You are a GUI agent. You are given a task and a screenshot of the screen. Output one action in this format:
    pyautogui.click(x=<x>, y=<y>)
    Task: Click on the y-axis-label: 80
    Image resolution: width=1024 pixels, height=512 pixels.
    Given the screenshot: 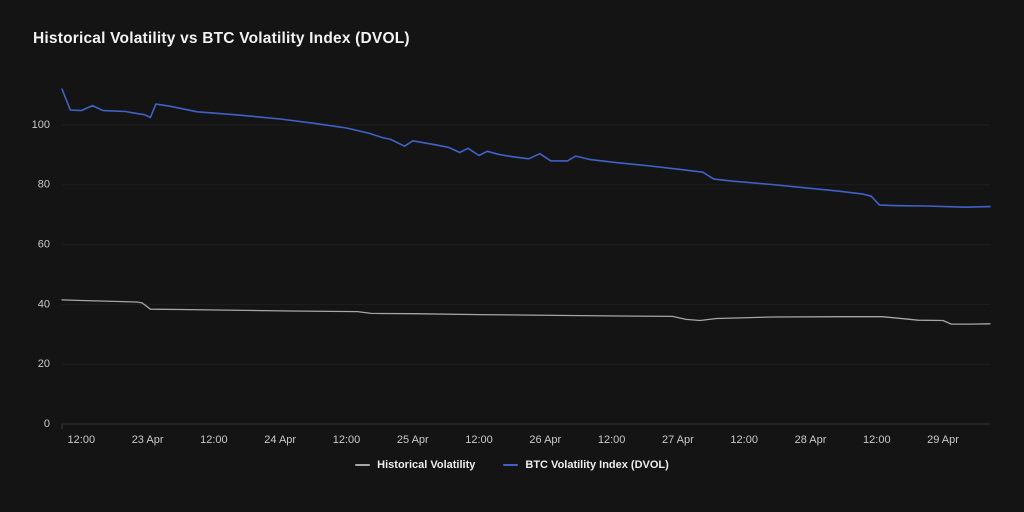 What is the action you would take?
    pyautogui.click(x=44, y=185)
    